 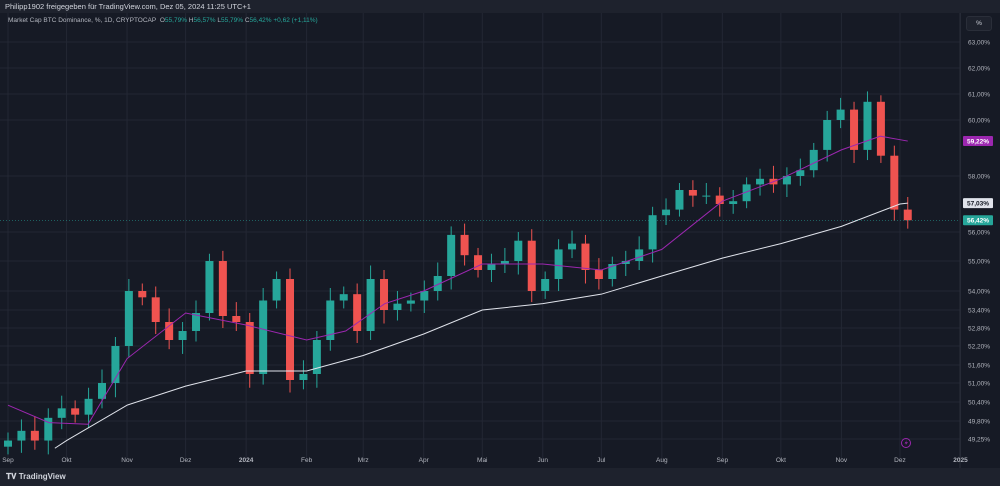 I want to click on ma-short-price-label: 59,22%, so click(x=978, y=142).